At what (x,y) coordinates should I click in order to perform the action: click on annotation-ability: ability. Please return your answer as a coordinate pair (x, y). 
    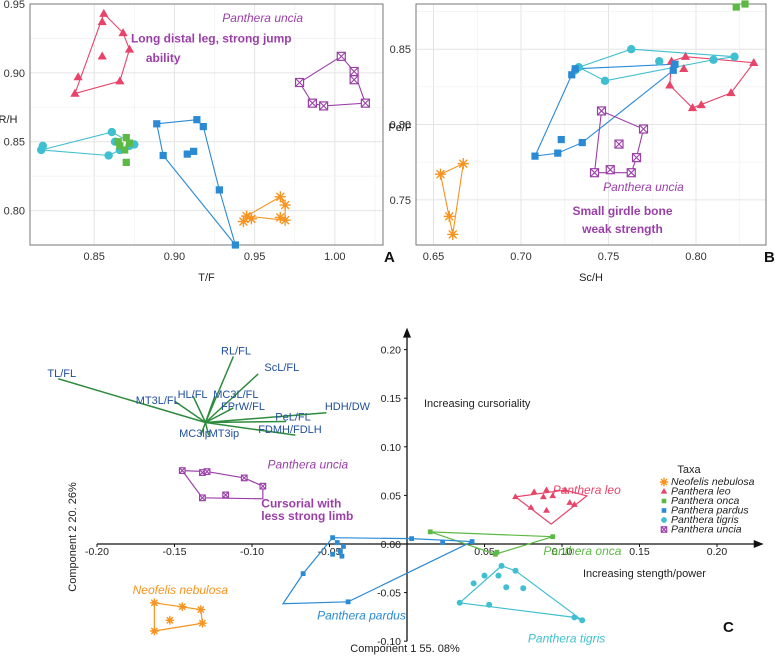
    Looking at the image, I should click on (163, 58).